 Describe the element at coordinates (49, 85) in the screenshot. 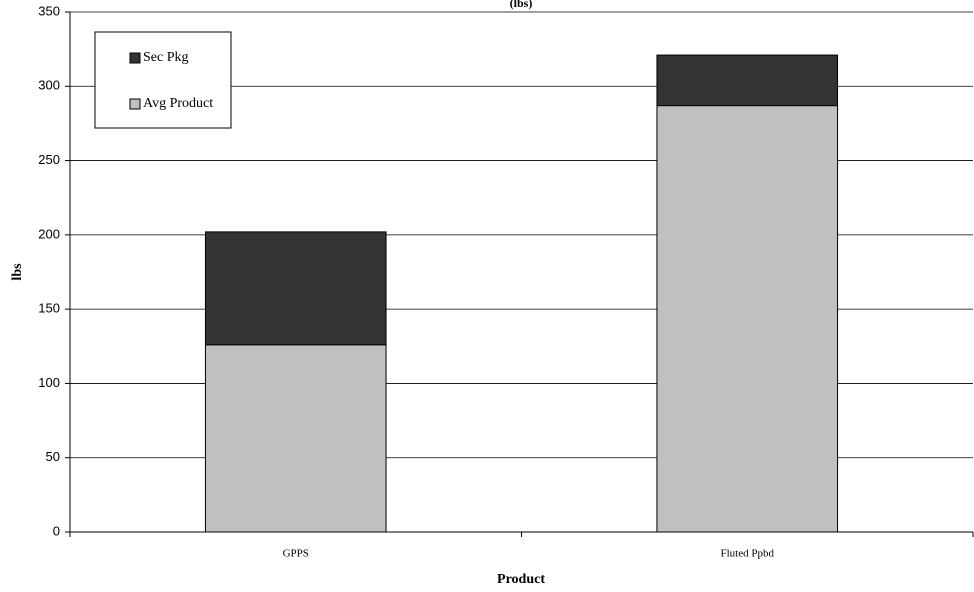

I see `y-tick-label: 300` at that location.